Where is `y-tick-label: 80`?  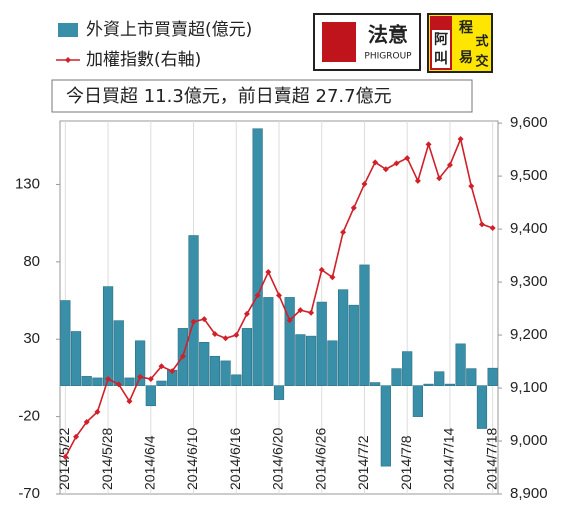 y-tick-label: 80 is located at coordinates (31, 261).